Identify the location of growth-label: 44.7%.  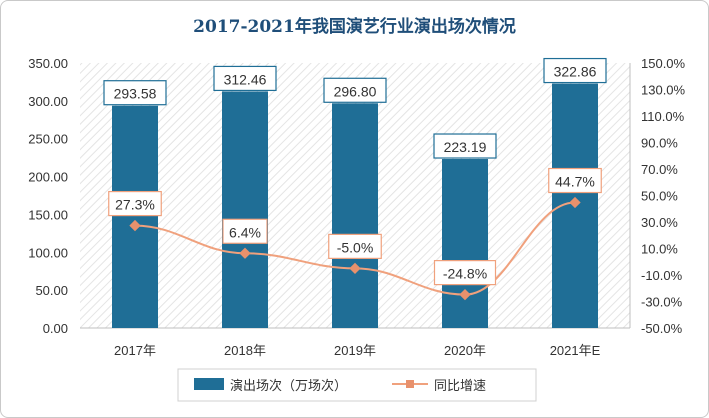
(575, 182).